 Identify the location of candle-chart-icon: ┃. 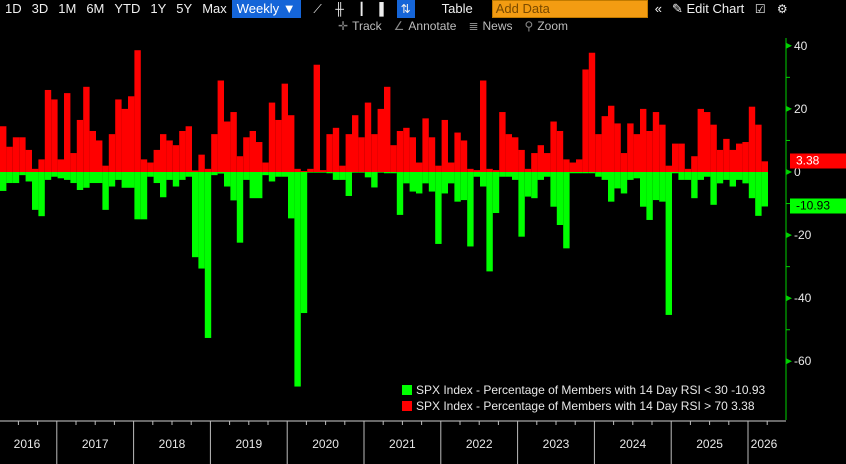
(362, 9).